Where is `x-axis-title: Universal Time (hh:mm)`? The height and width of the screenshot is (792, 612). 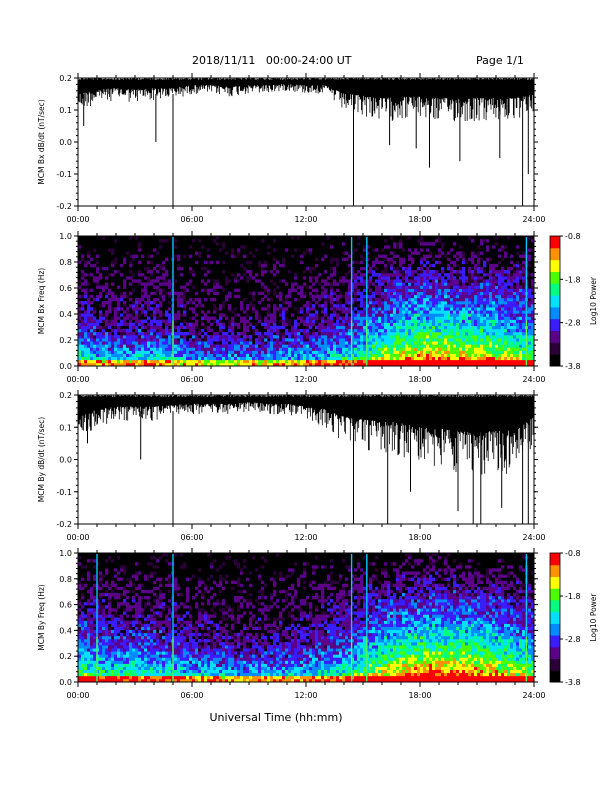
x-axis-title: Universal Time (hh:mm) is located at coordinates (276, 717).